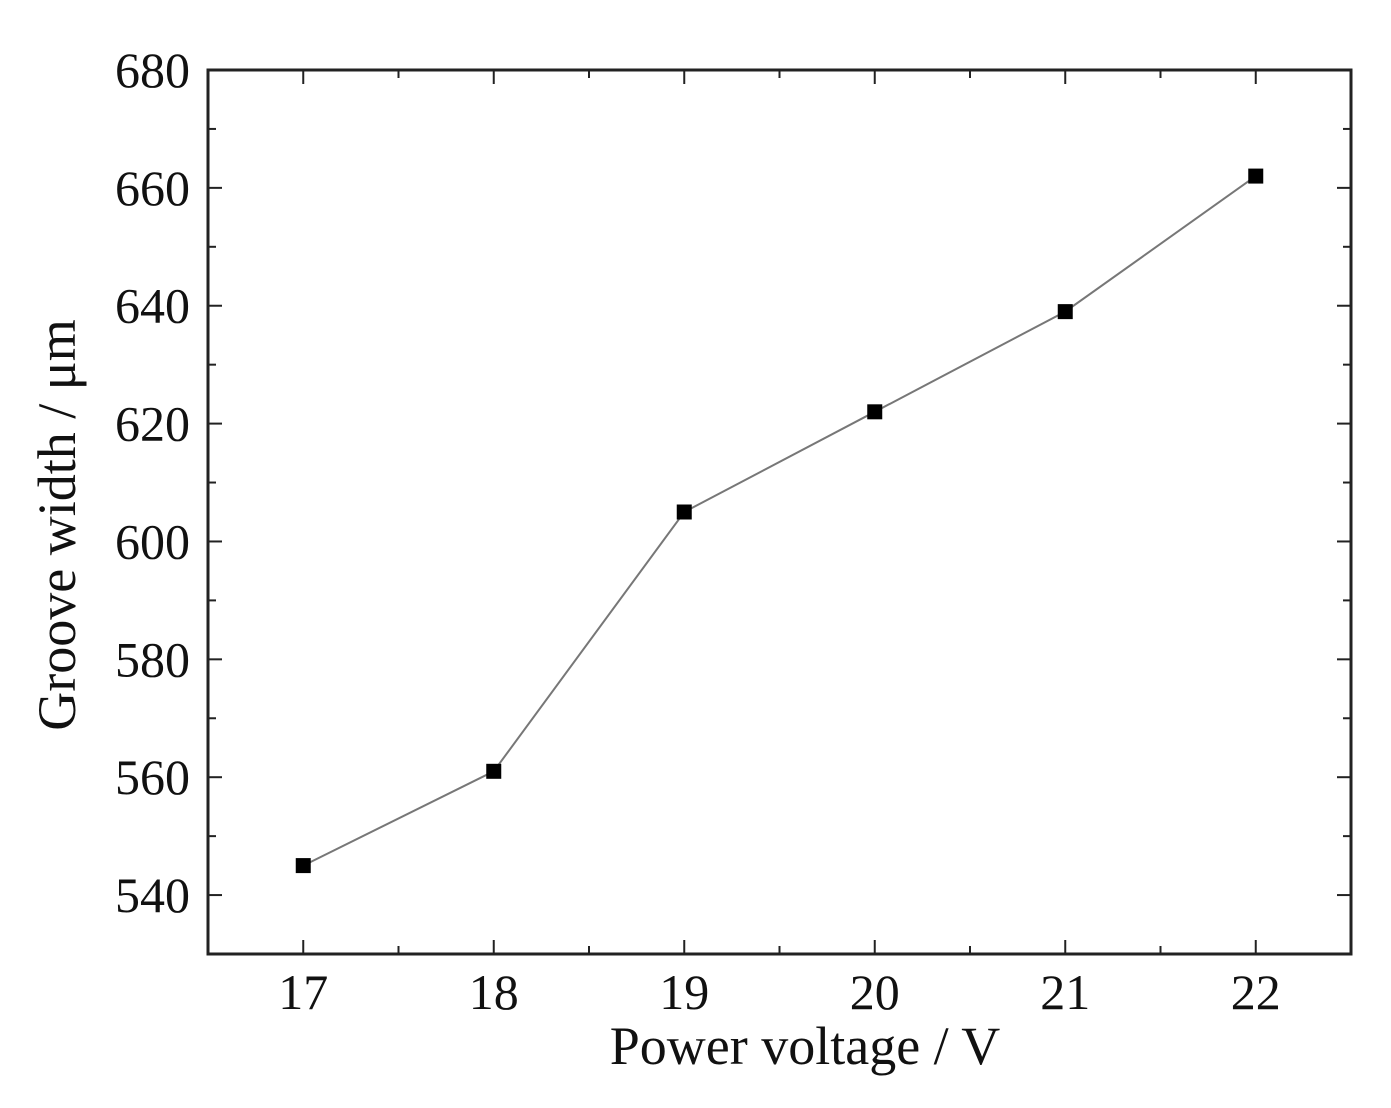 The width and height of the screenshot is (1391, 1108). What do you see at coordinates (152, 659) in the screenshot?
I see `y-tick-label: 580` at bounding box center [152, 659].